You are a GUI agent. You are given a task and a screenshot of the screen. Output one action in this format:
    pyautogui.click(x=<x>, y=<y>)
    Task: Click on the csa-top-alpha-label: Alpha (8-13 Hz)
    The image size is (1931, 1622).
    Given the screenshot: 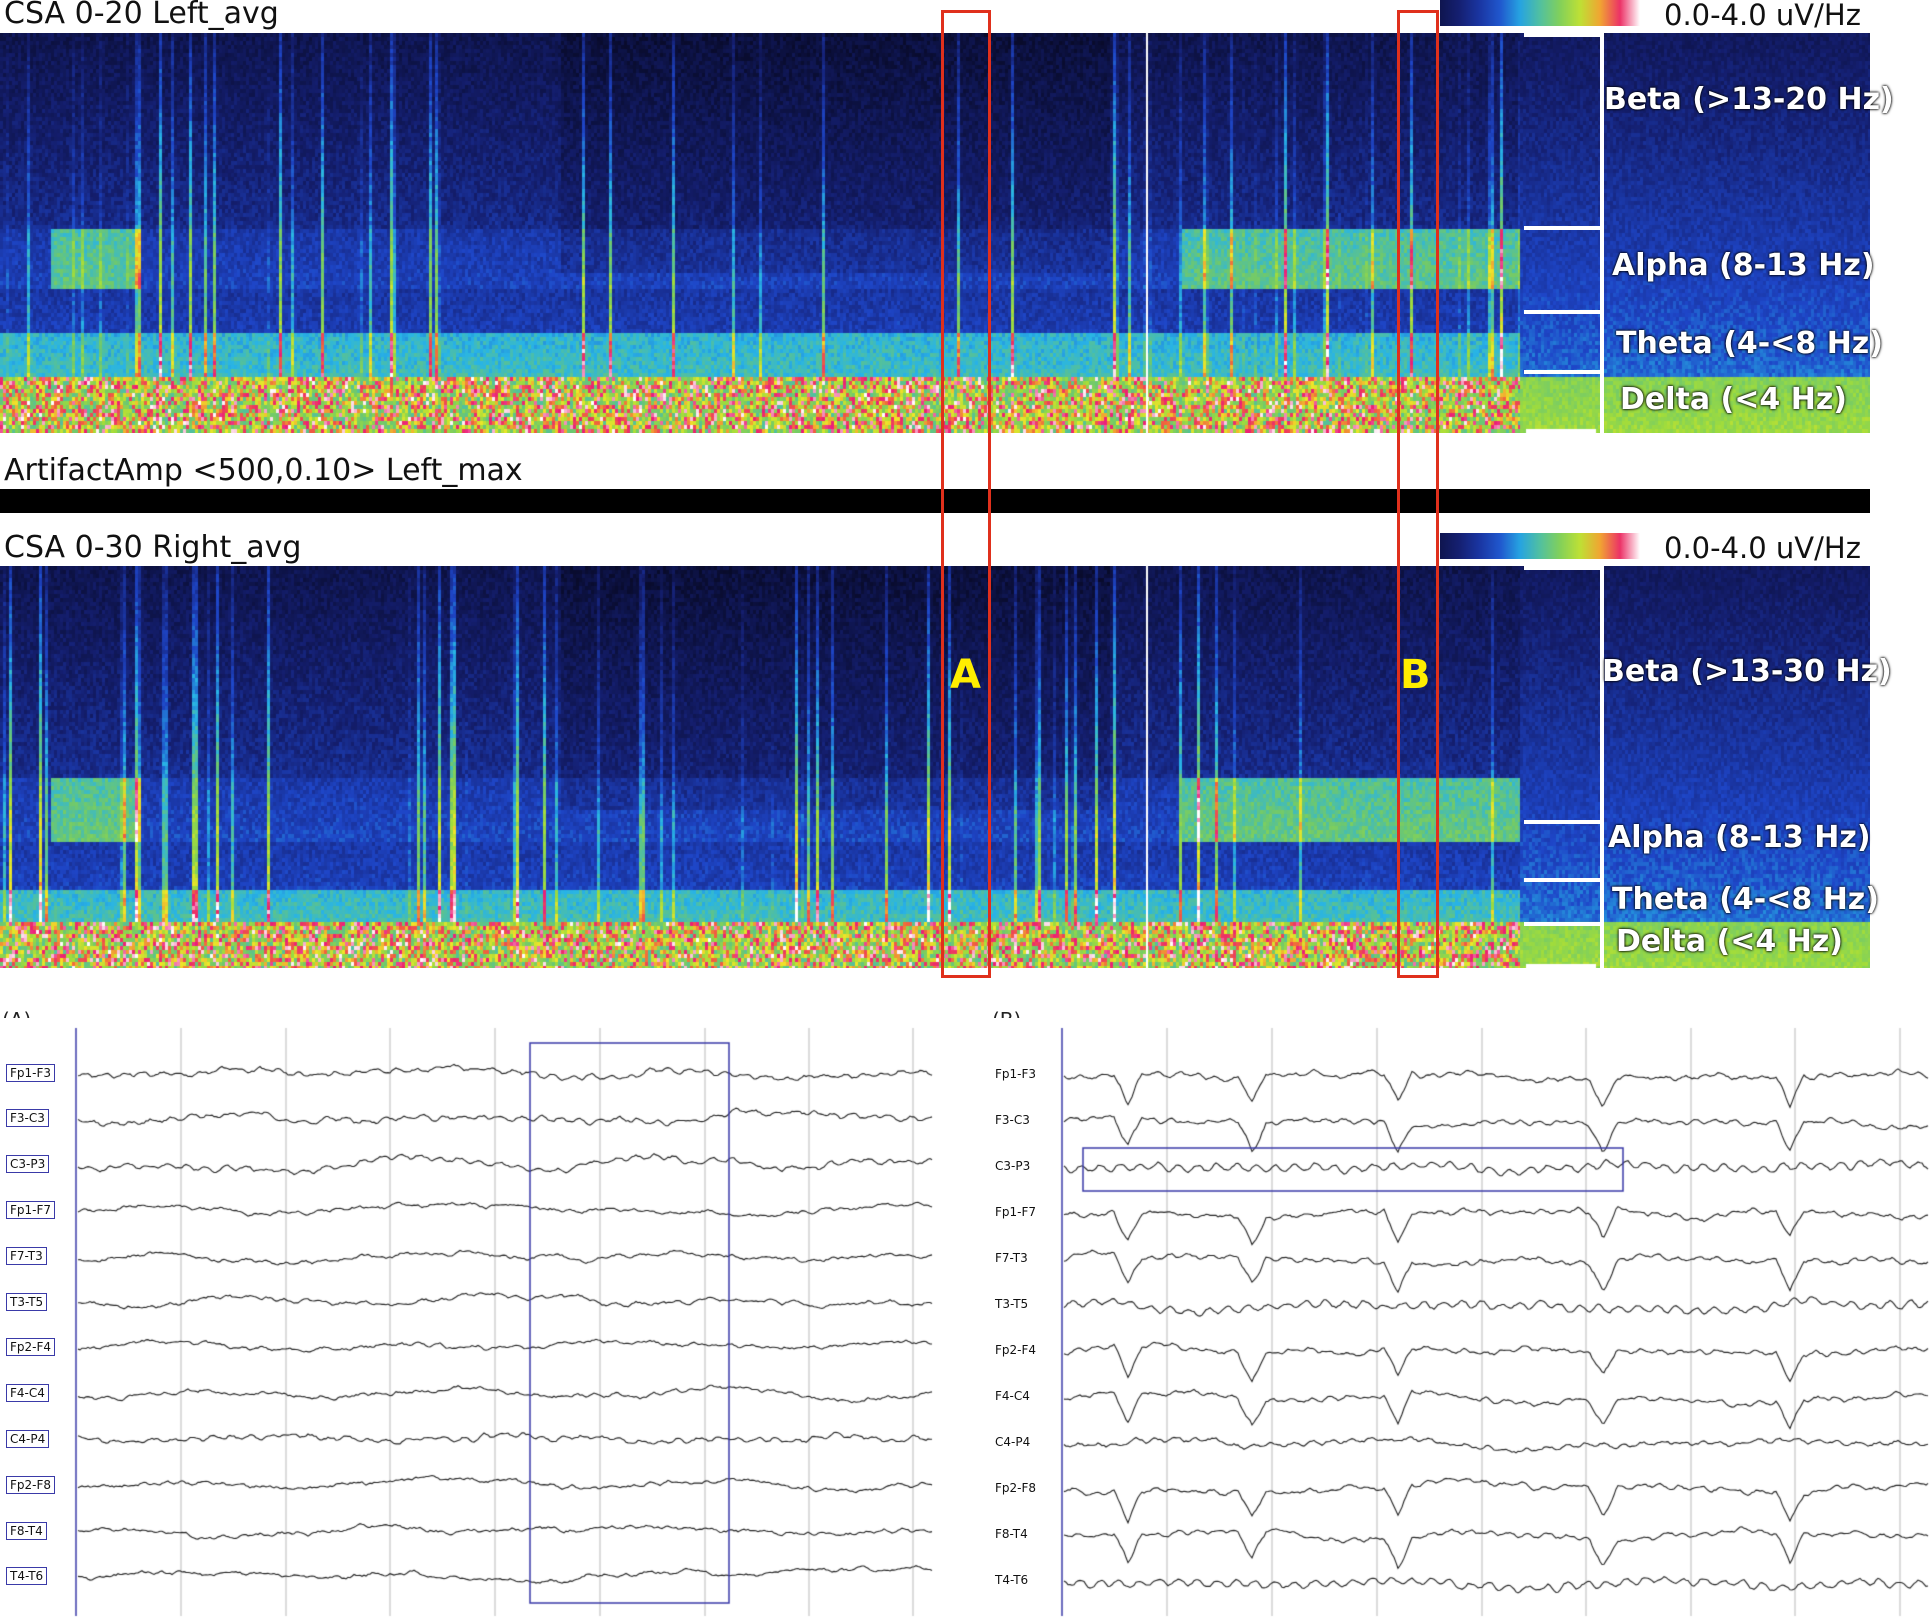 What is the action you would take?
    pyautogui.click(x=1743, y=265)
    